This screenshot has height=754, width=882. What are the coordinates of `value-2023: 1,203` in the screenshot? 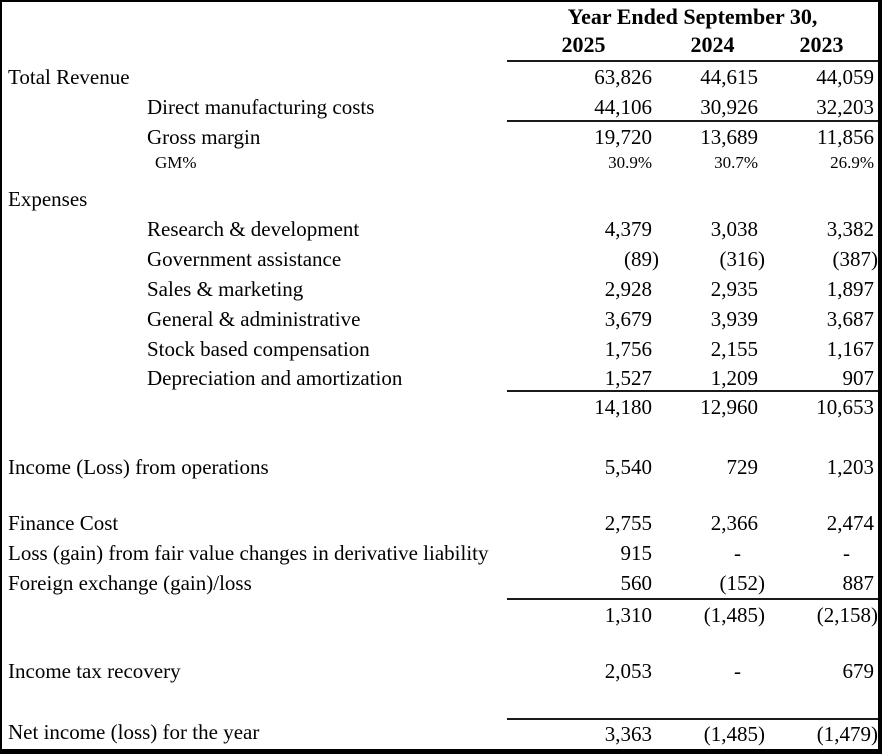 It's located at (850, 467).